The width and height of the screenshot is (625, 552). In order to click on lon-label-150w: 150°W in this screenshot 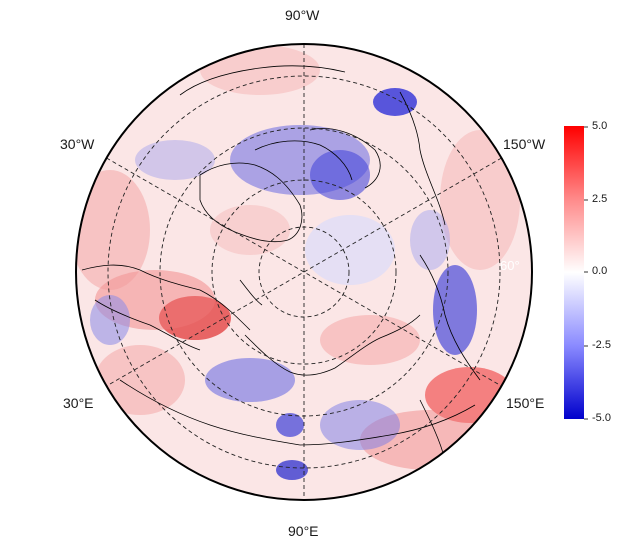, I will do `click(524, 144)`.